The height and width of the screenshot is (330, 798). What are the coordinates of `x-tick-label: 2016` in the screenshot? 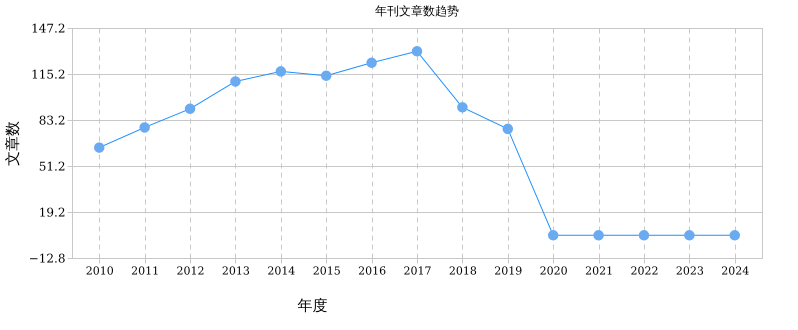 It's located at (372, 271).